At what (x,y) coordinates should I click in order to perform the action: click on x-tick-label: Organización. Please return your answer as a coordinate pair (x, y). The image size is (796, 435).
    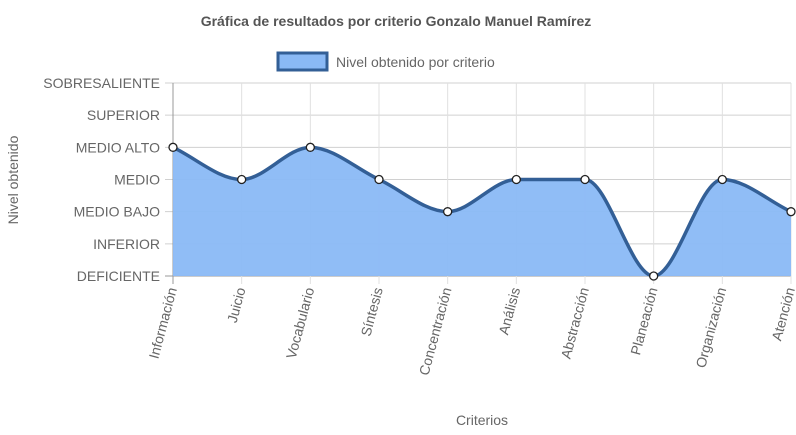
    Looking at the image, I should click on (710, 328).